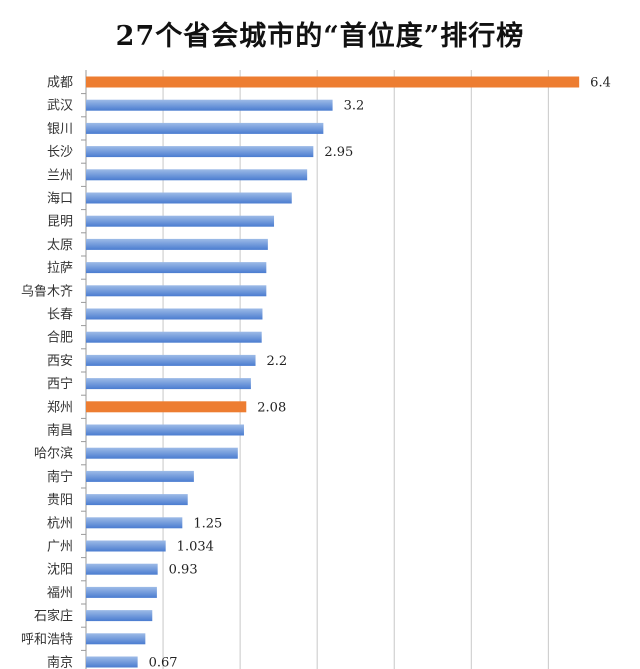 The width and height of the screenshot is (640, 669). What do you see at coordinates (60, 268) in the screenshot?
I see `category-label: 拉萨` at bounding box center [60, 268].